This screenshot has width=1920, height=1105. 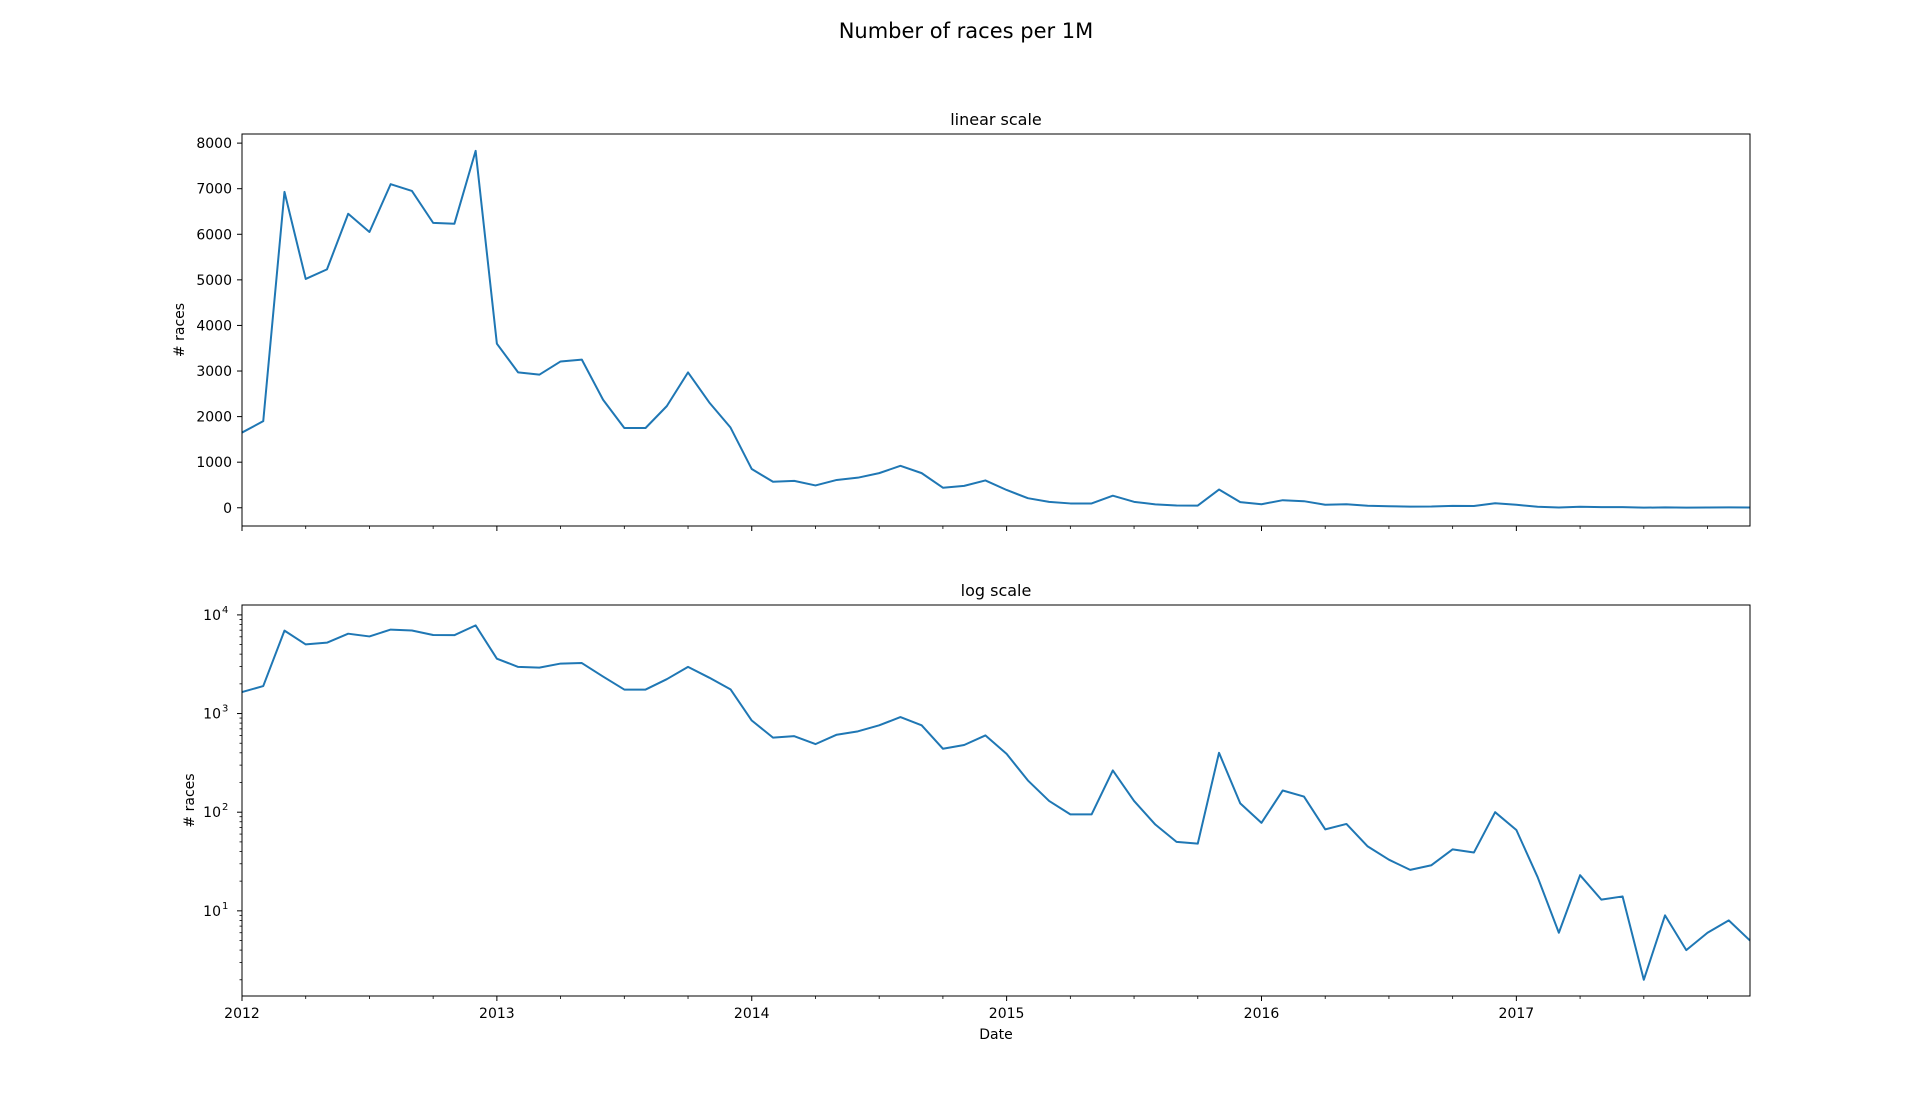 I want to click on y-tick-label: 6000, so click(x=214, y=235).